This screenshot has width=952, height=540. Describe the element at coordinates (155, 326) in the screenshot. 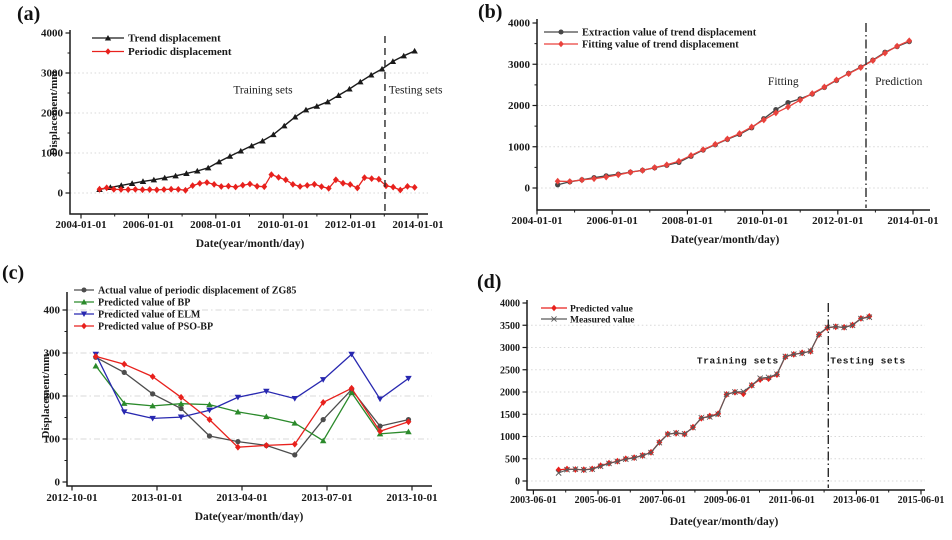

I see `svg-text: Predicted value of PSO-BP` at that location.